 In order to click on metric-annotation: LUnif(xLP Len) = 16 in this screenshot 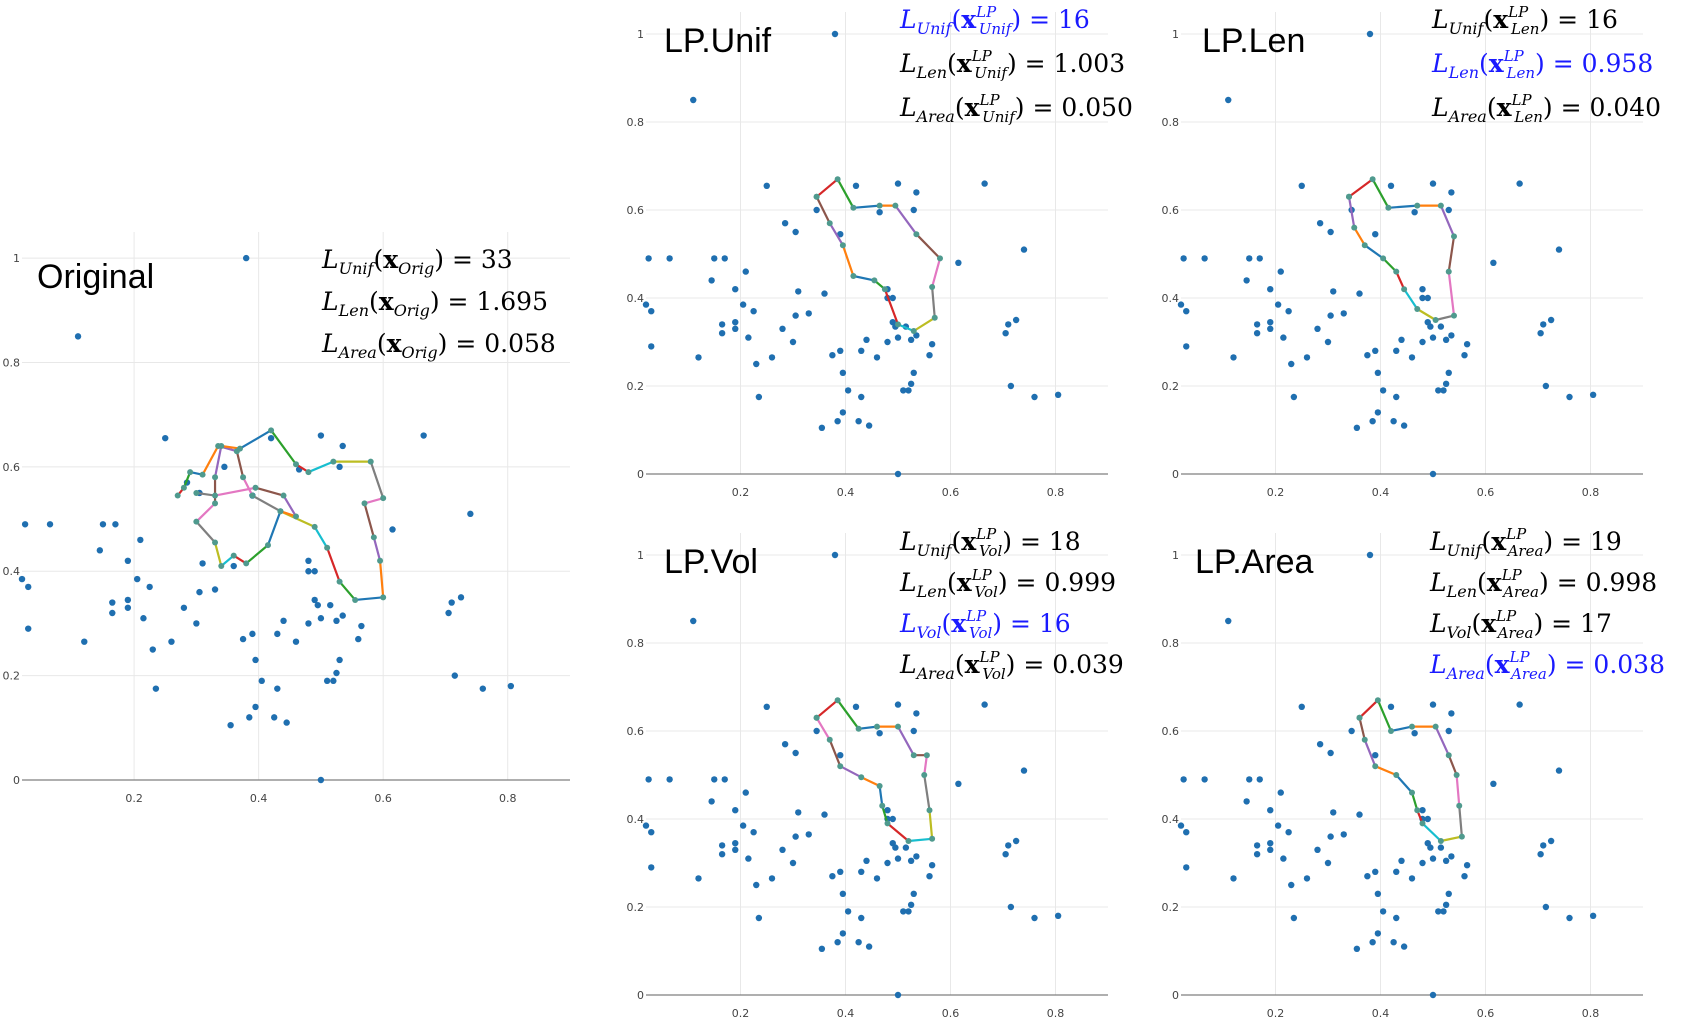, I will do `click(1524, 20)`.